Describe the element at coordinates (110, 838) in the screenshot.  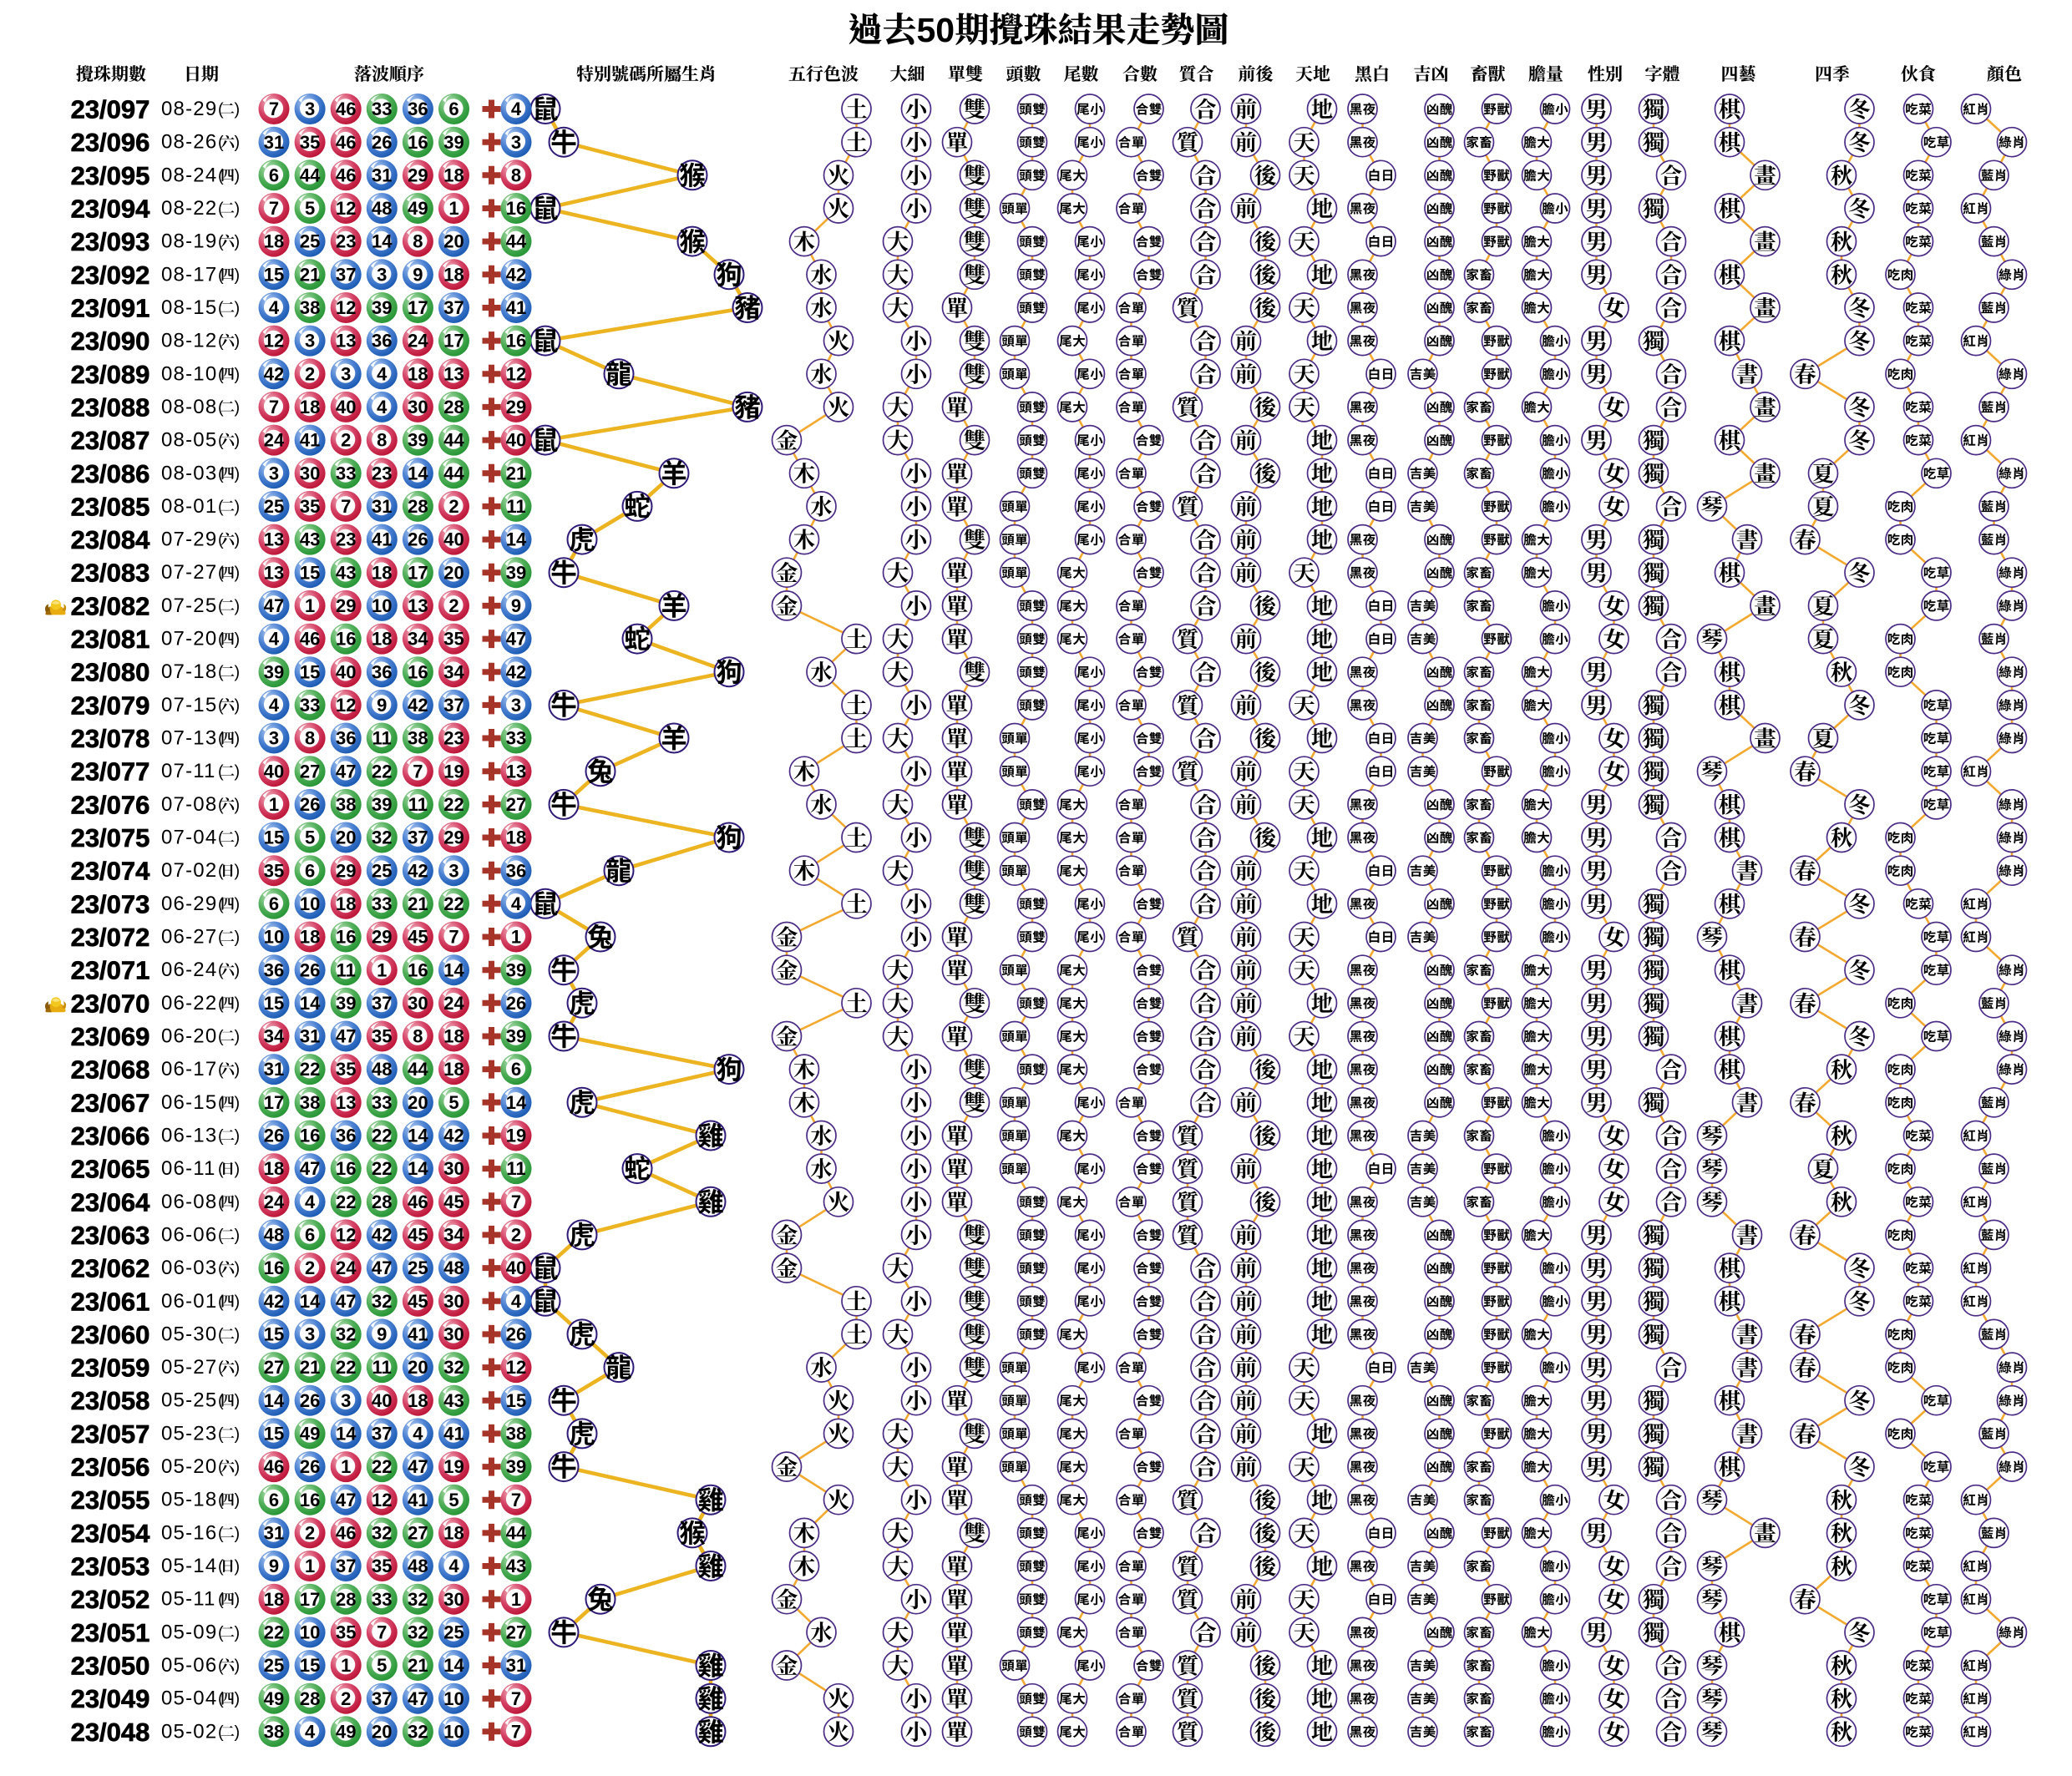
I see `svg-text: 23/075` at that location.